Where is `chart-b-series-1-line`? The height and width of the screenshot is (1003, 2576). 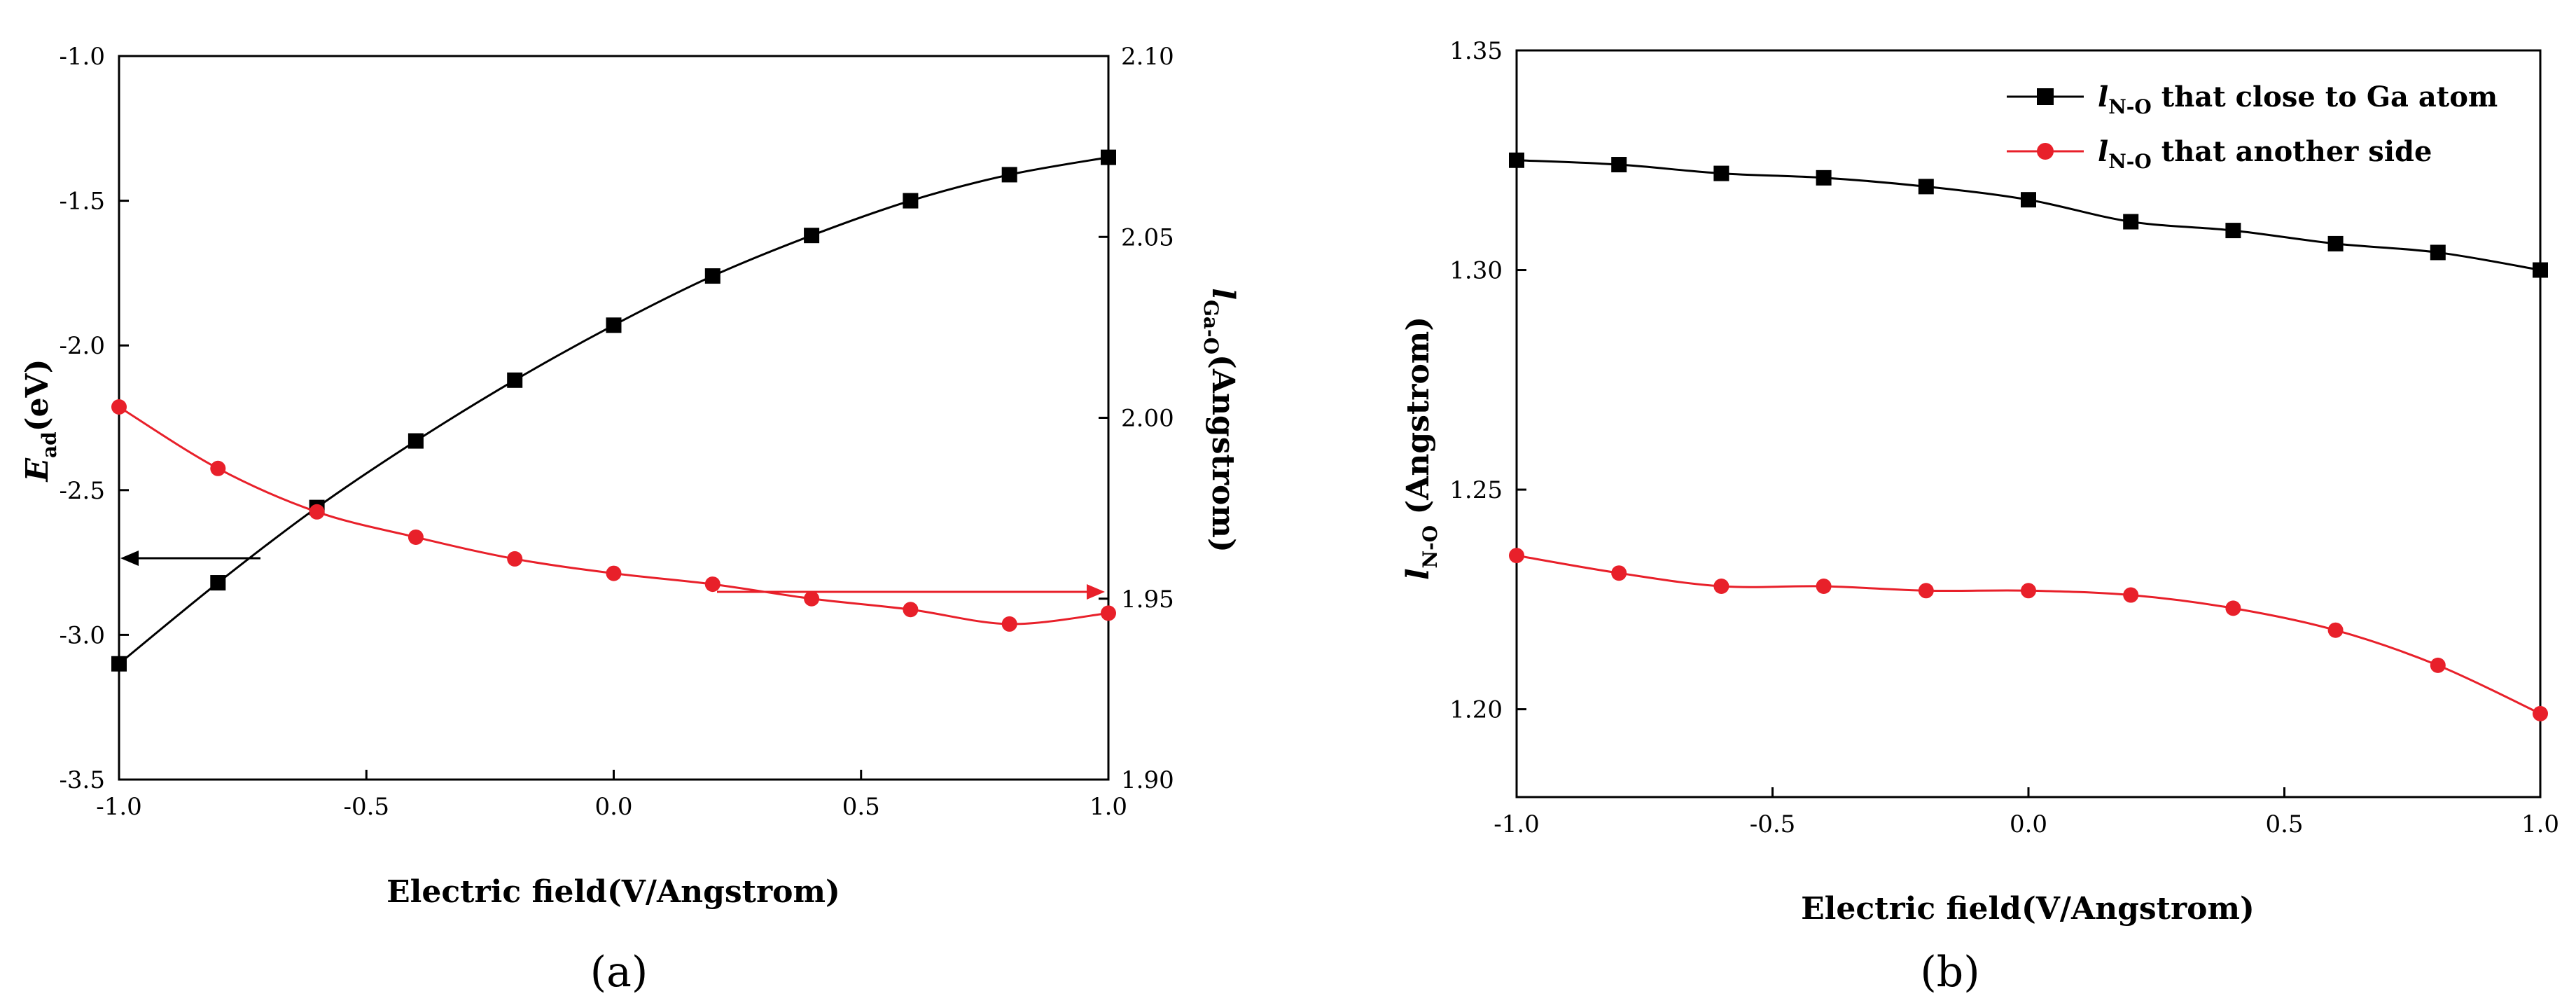 chart-b-series-1-line is located at coordinates (2028, 634).